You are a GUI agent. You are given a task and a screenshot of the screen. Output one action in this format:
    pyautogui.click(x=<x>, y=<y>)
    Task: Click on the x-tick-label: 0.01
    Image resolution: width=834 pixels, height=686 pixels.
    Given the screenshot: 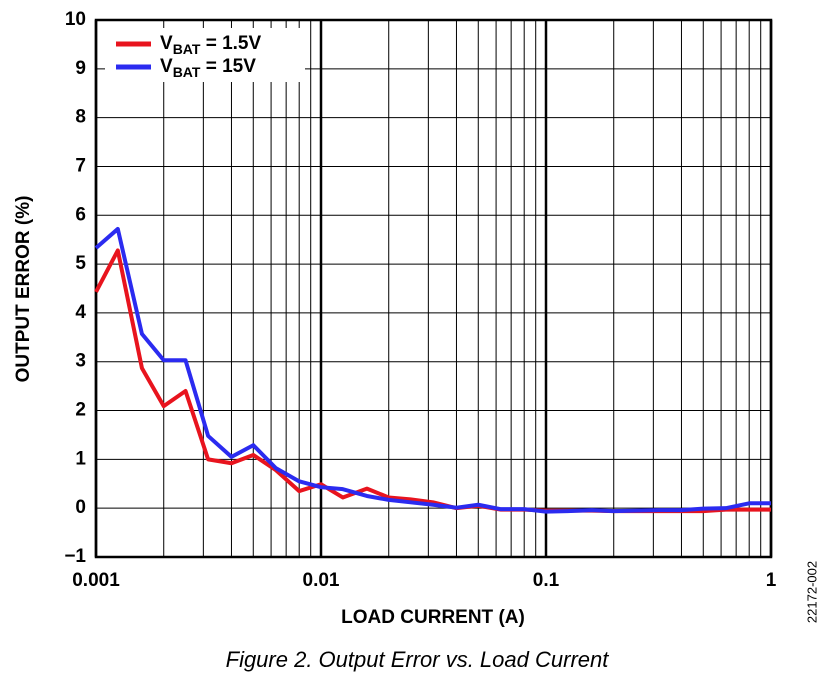 What is the action you would take?
    pyautogui.click(x=321, y=580)
    